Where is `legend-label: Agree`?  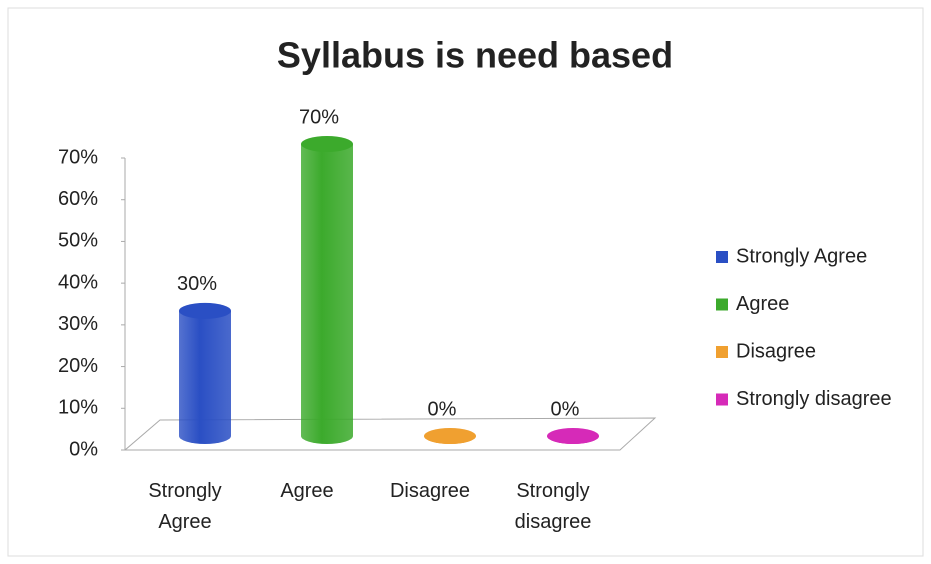
legend-label: Agree is located at coordinates (762, 304).